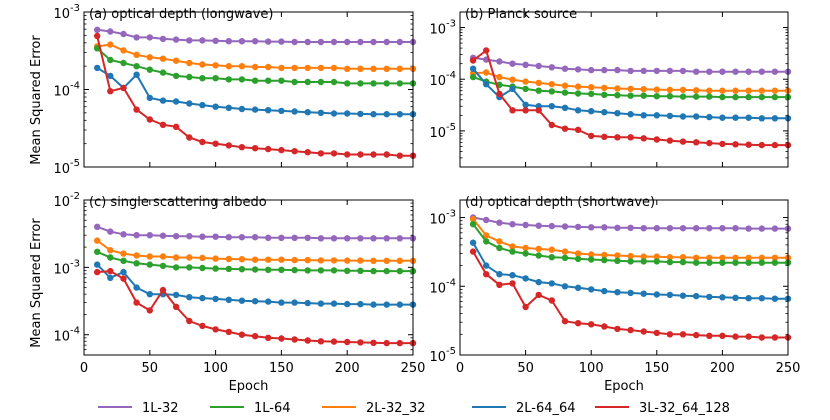 Image resolution: width=830 pixels, height=420 pixels. What do you see at coordinates (36, 283) in the screenshot?
I see `y-axis-label-bottom: Mean Squared Error` at bounding box center [36, 283].